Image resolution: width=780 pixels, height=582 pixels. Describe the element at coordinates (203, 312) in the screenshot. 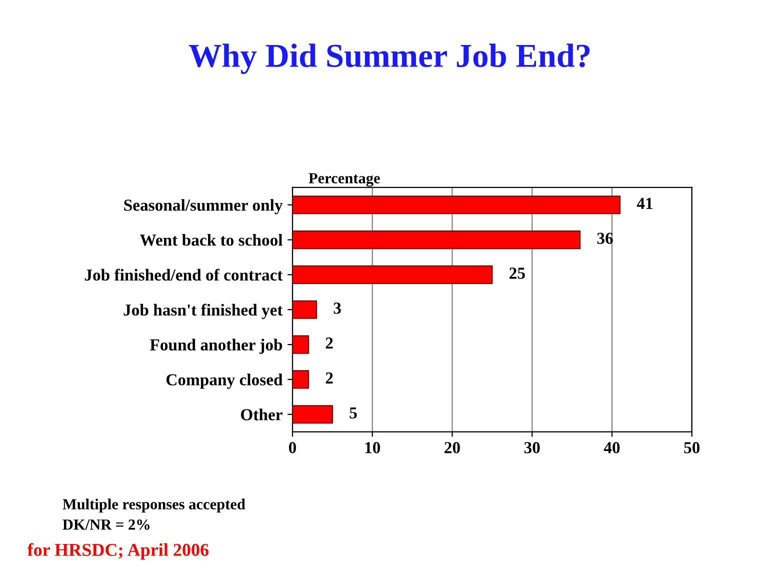

I see `y-tick-label: Job hasn't finished yet` at that location.